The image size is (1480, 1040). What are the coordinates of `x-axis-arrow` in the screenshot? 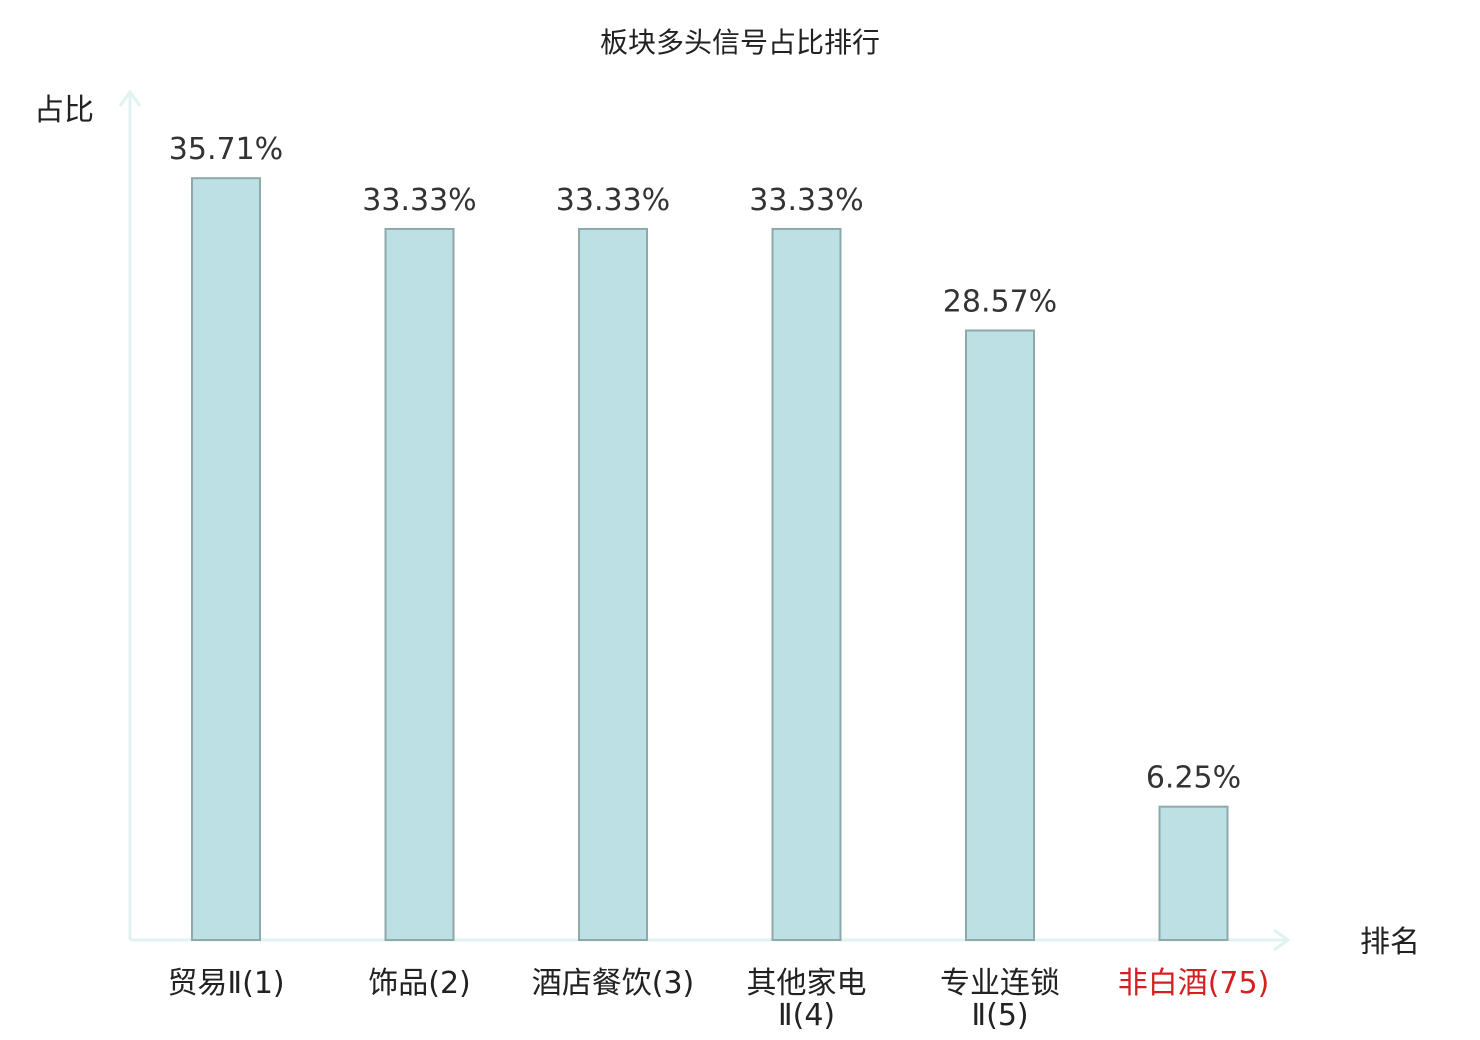 It's located at (1282, 940).